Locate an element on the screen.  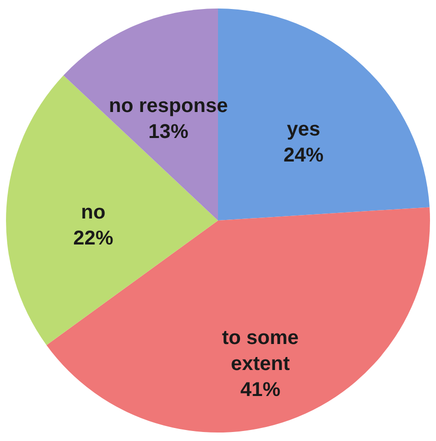
slice-label: yes is located at coordinates (303, 129).